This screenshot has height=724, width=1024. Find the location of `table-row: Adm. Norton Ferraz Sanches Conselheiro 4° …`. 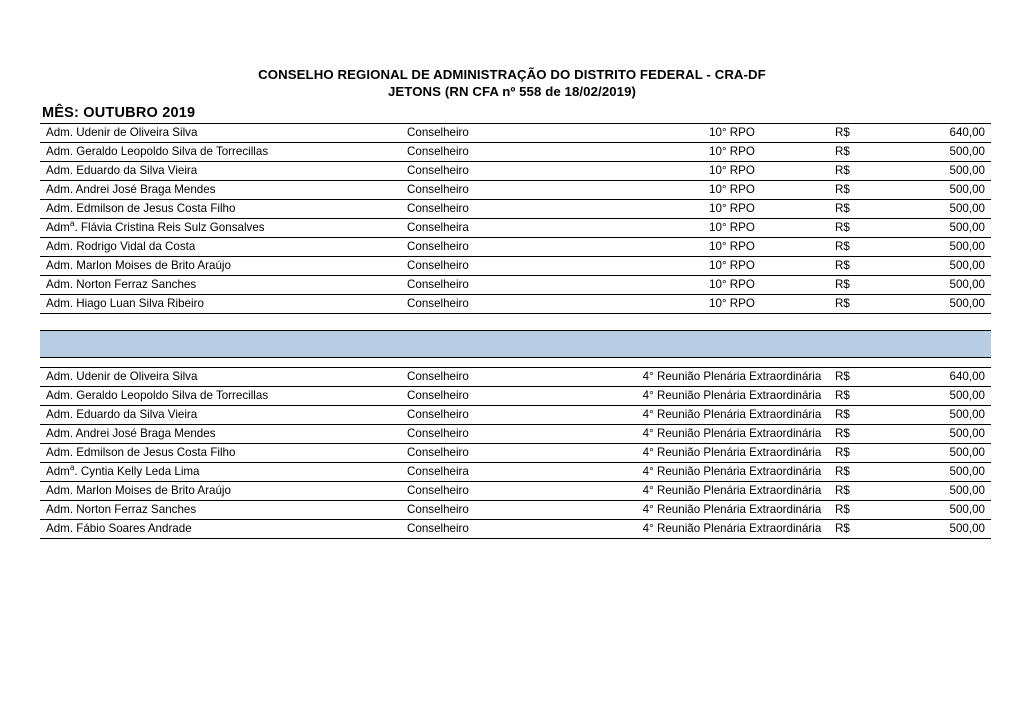

table-row: Adm. Norton Ferraz Sanches Conselheiro 4° … is located at coordinates (515, 510).